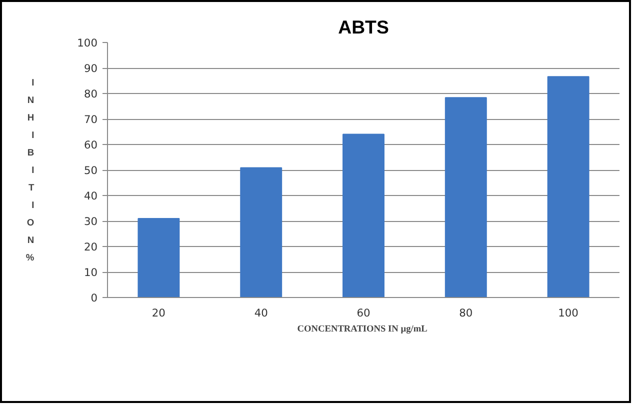  Describe the element at coordinates (261, 313) in the screenshot. I see `x-tick-label: 40` at that location.